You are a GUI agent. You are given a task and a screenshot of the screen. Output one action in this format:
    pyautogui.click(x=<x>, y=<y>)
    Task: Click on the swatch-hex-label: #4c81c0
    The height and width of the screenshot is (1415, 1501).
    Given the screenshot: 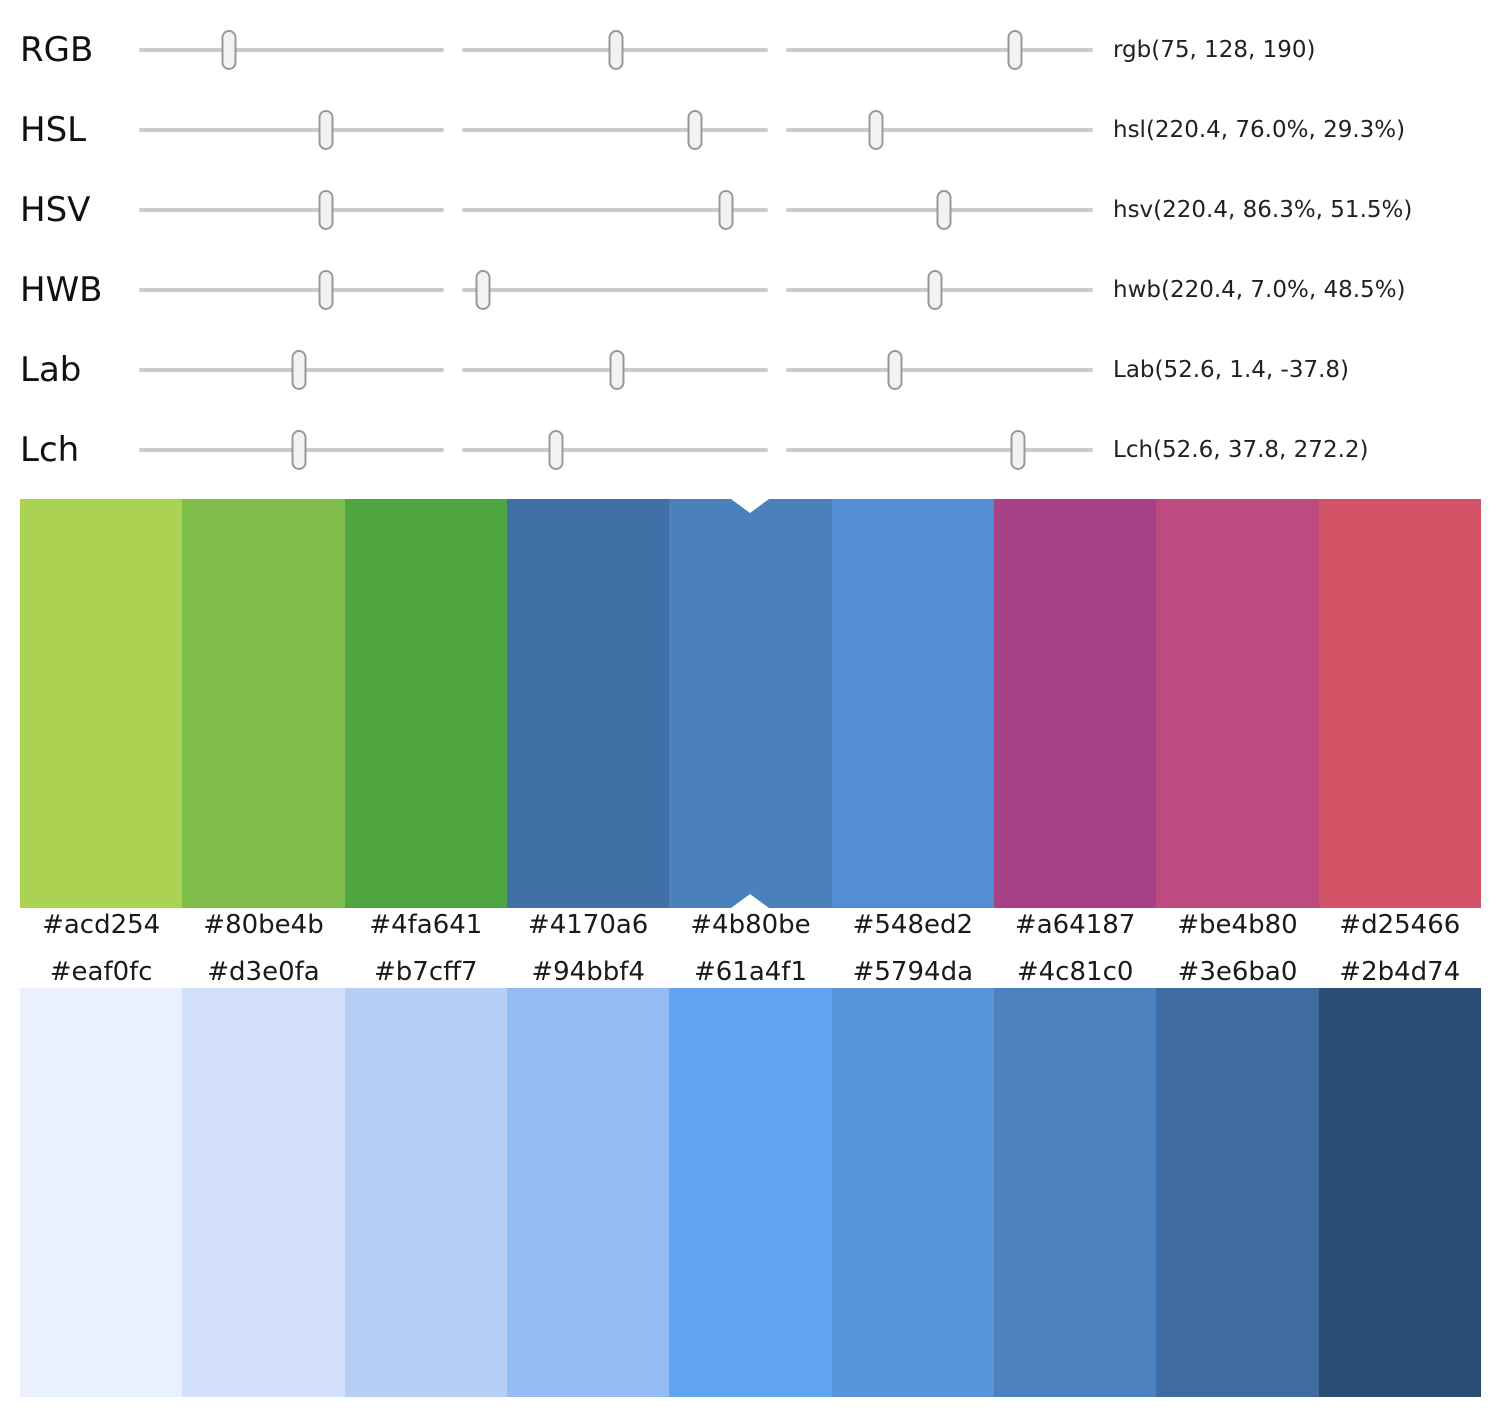 What is the action you would take?
    pyautogui.click(x=1075, y=972)
    